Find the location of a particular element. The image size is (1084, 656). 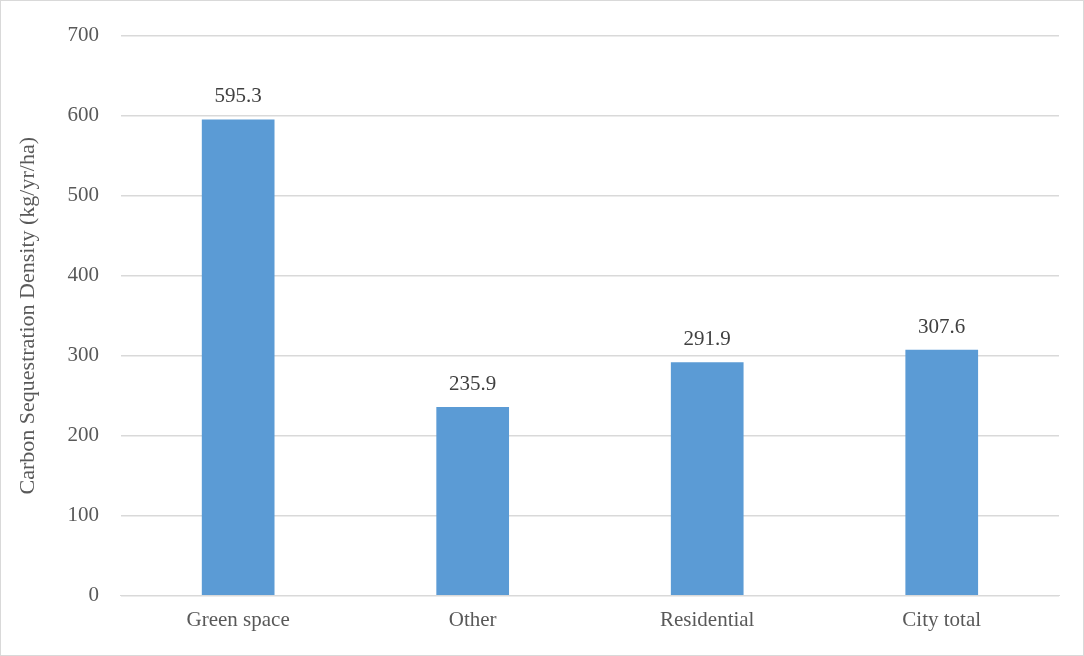

y-tick-label: 0 is located at coordinates (93, 594).